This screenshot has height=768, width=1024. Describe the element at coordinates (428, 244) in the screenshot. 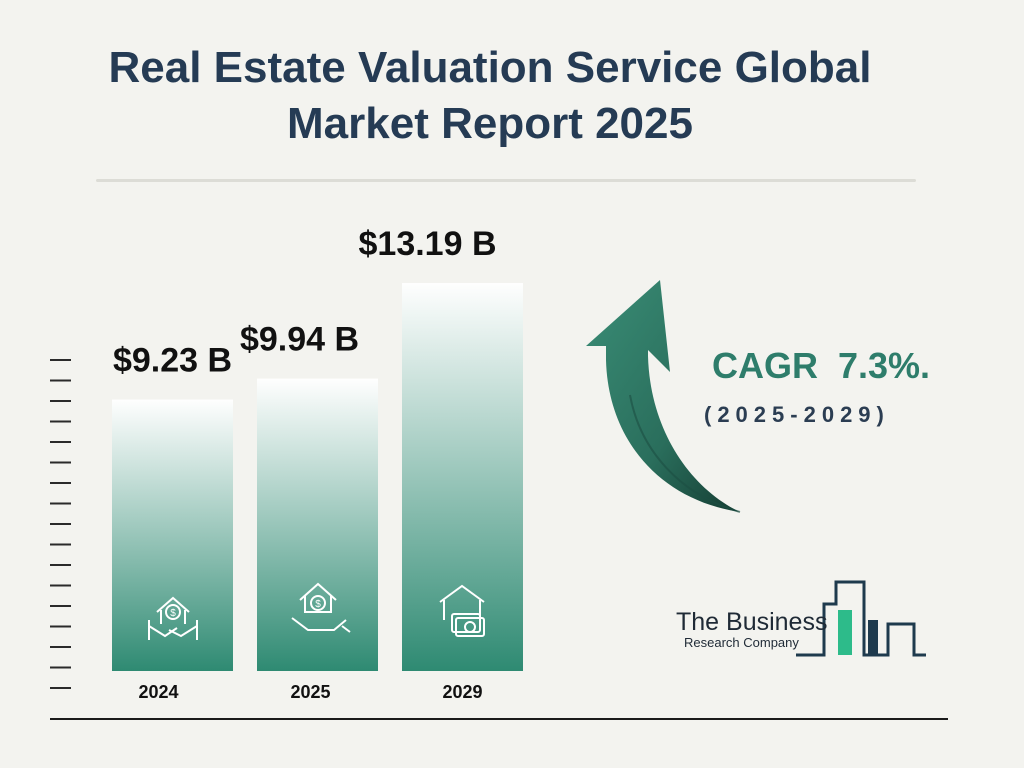

I see `value-label-2029: $13.19 B` at that location.